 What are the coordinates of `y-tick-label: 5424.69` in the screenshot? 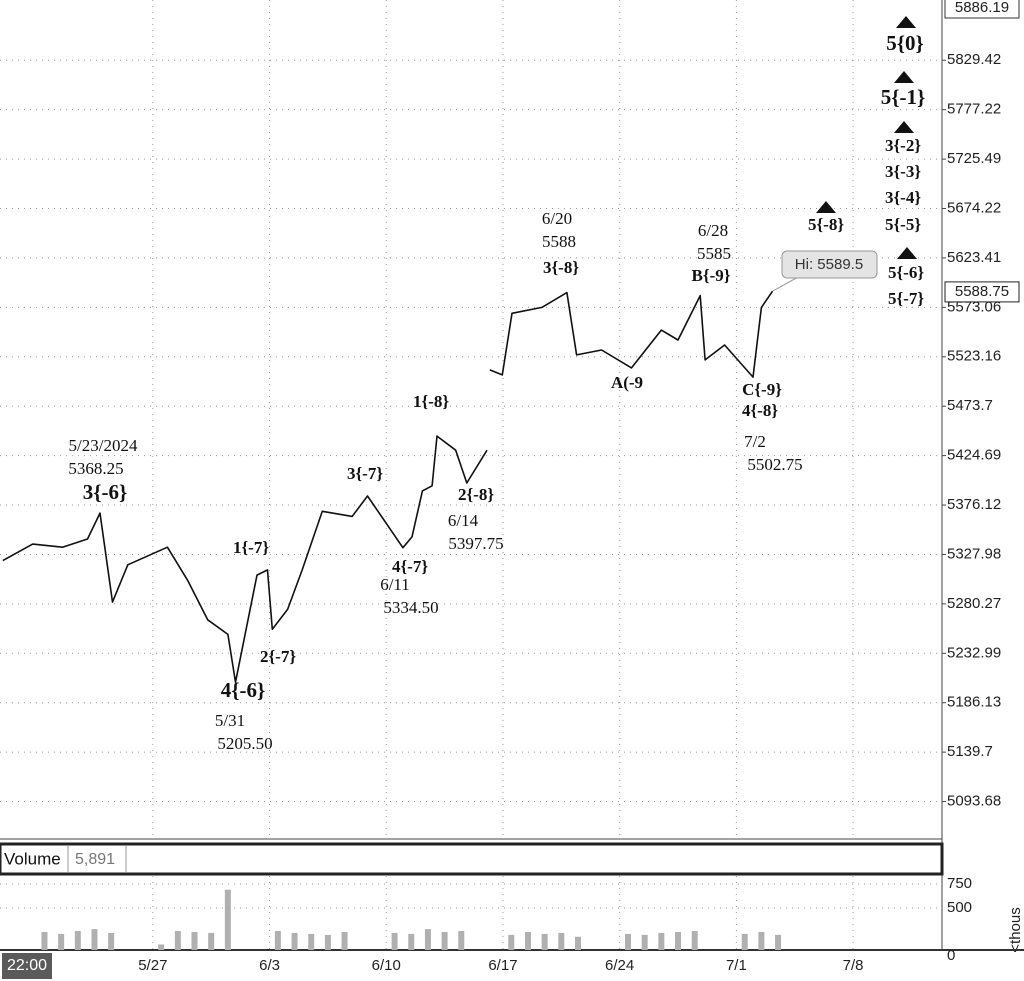 It's located at (974, 455).